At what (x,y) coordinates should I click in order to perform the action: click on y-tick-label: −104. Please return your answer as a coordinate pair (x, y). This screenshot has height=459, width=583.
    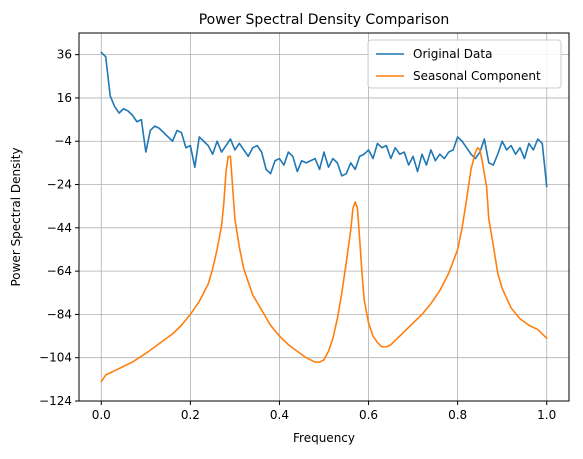
    Looking at the image, I should click on (55, 358).